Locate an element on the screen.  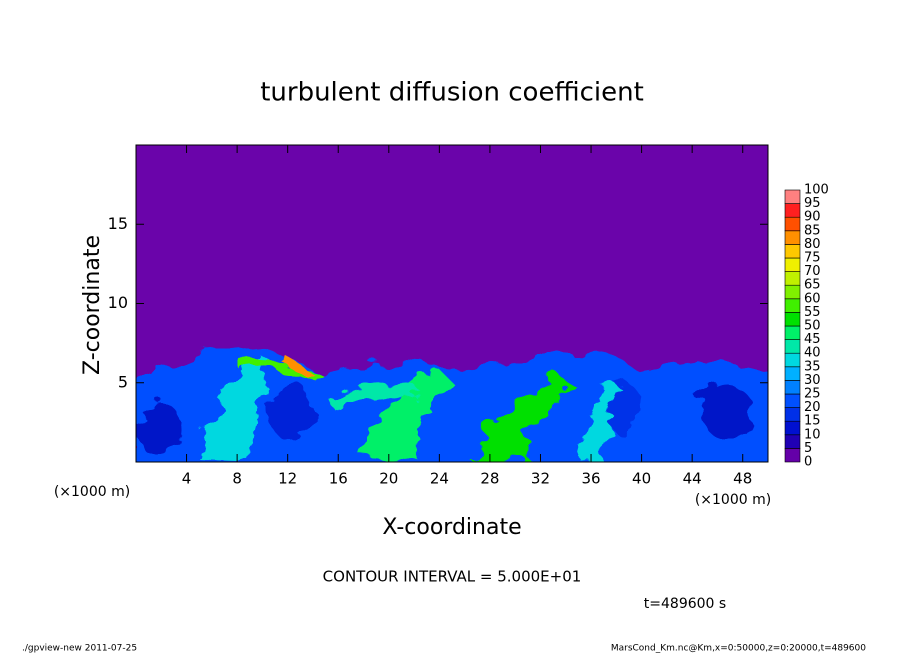
colorbar-label: 100 is located at coordinates (816, 190).